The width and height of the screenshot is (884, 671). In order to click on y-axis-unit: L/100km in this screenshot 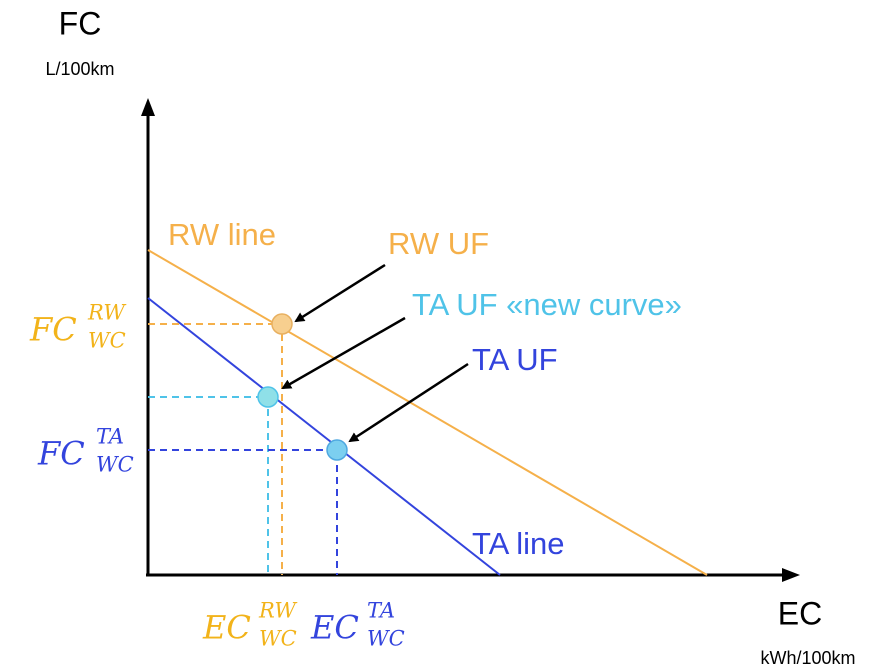, I will do `click(79, 69)`.